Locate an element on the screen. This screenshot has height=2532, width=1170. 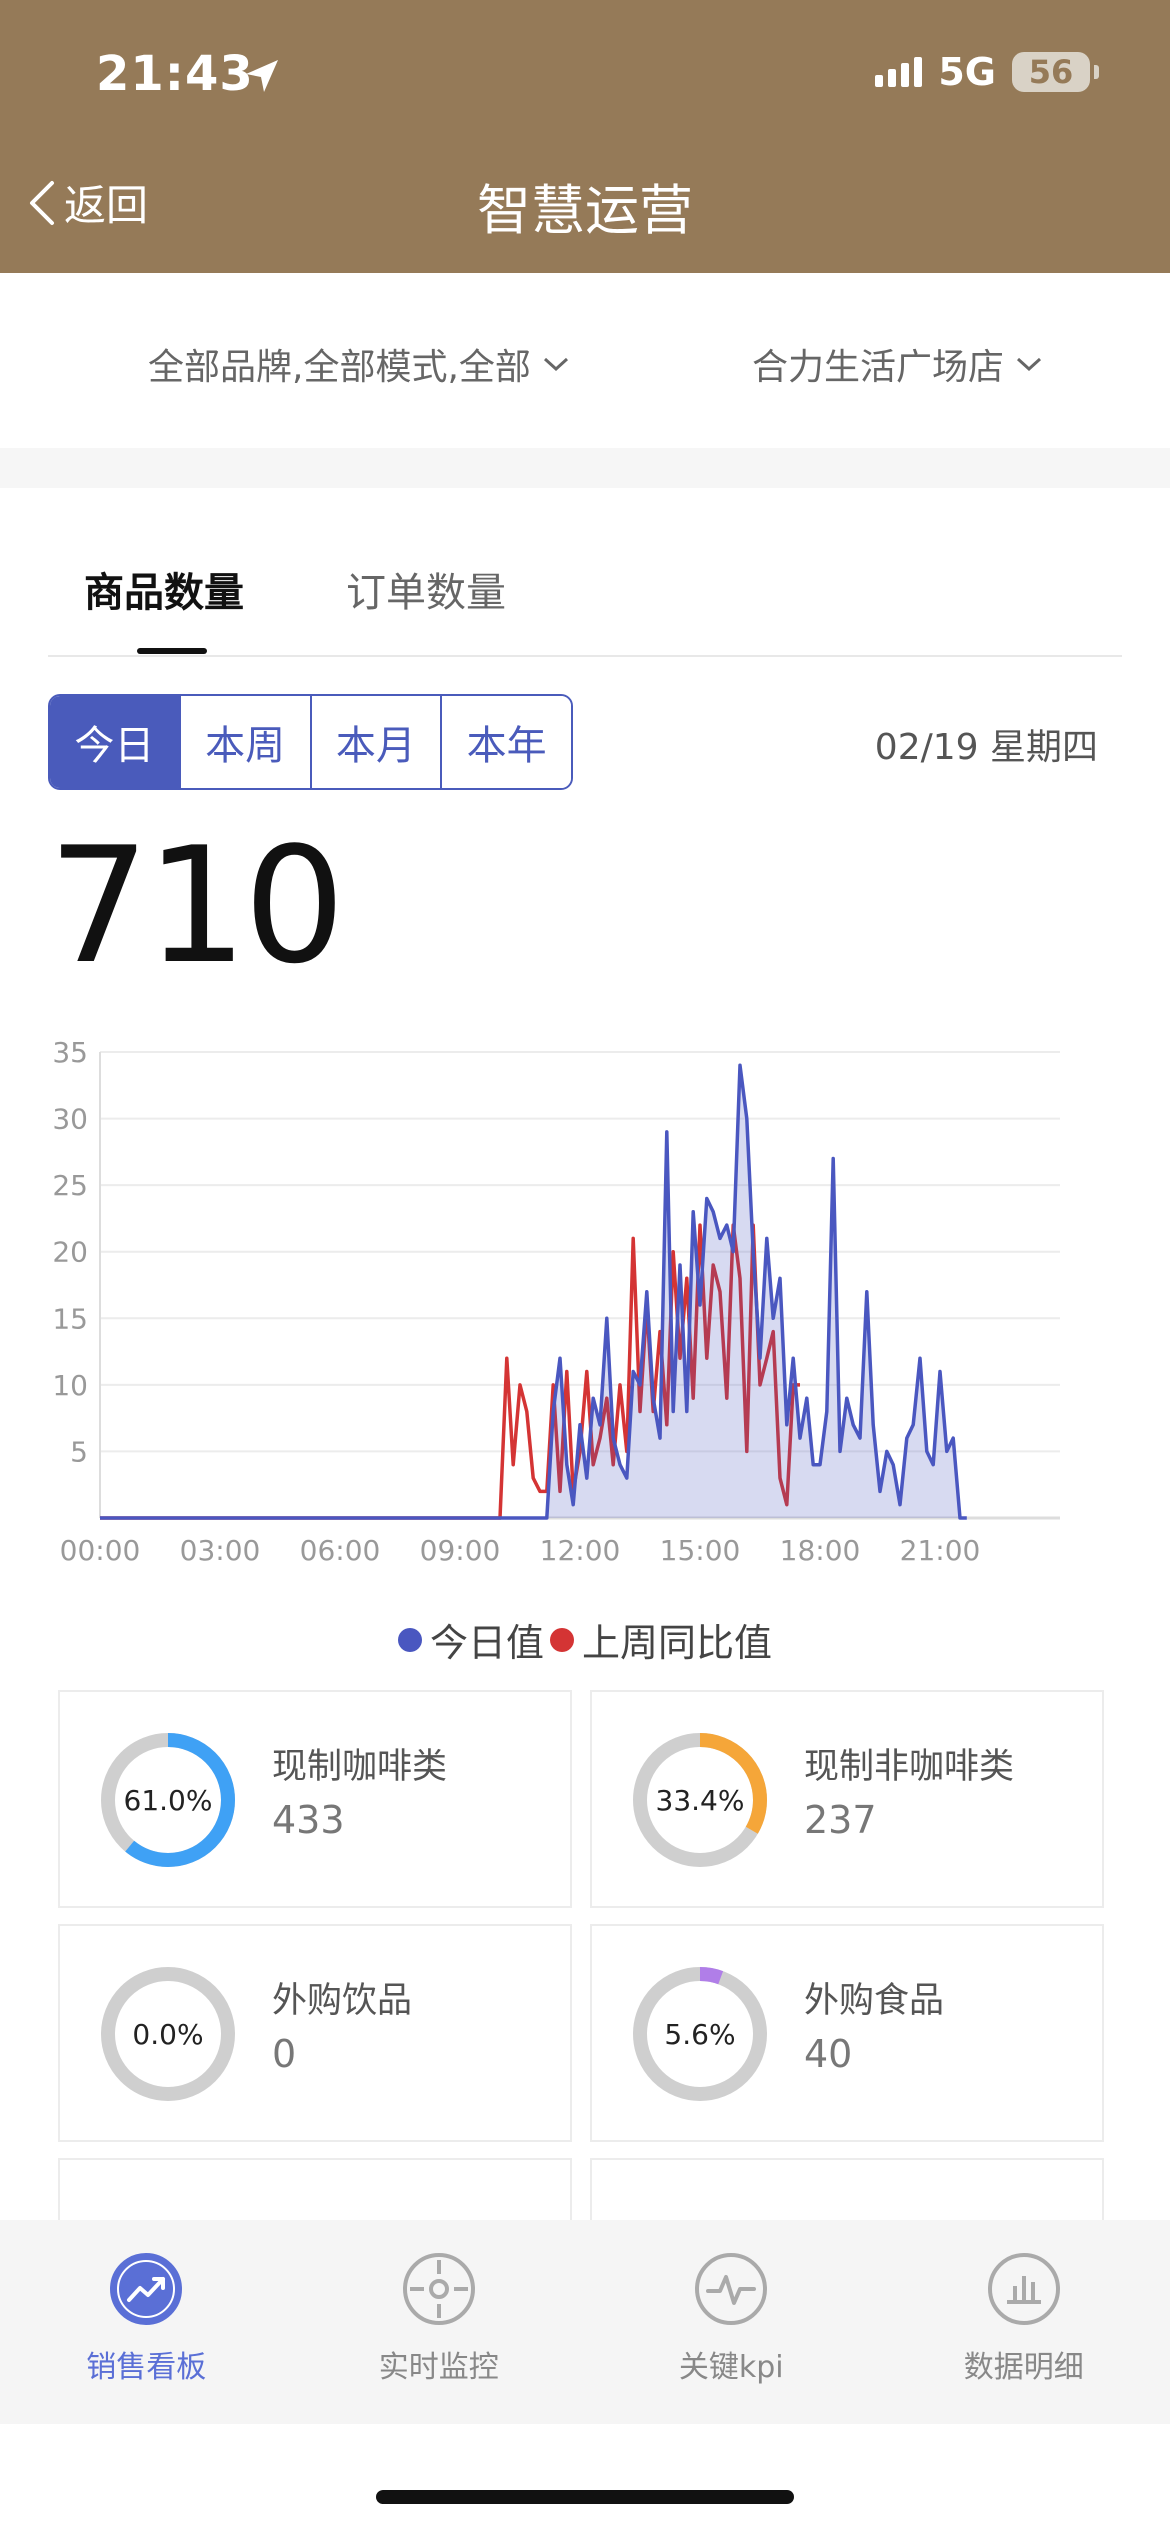
category-value: 237 is located at coordinates (840, 1820).